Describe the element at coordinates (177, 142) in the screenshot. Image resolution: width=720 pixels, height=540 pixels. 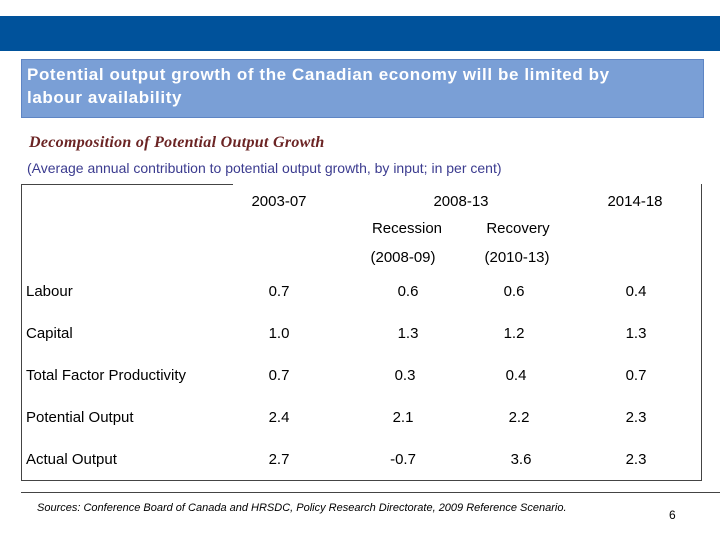
I see `table-subtitle: Decomposition of Potential Output Growth` at that location.